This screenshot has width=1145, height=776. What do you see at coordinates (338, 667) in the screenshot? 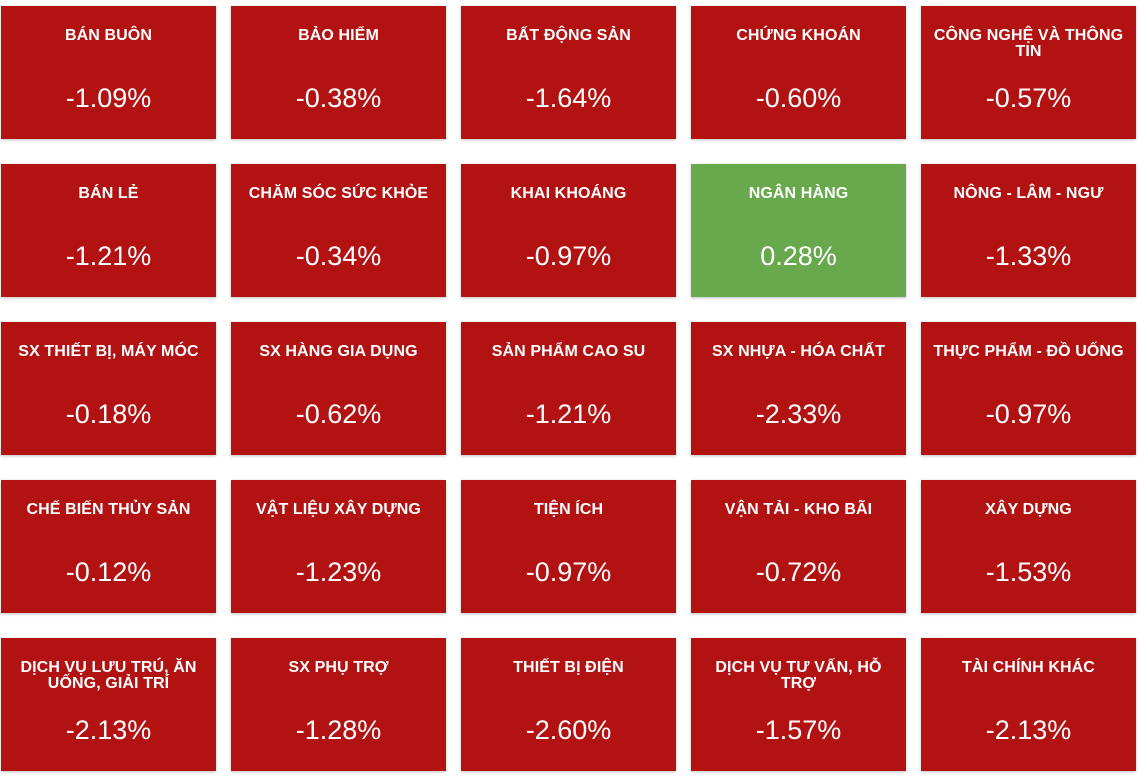
I see `sector-name: SX PHỤ TRỢ` at bounding box center [338, 667].